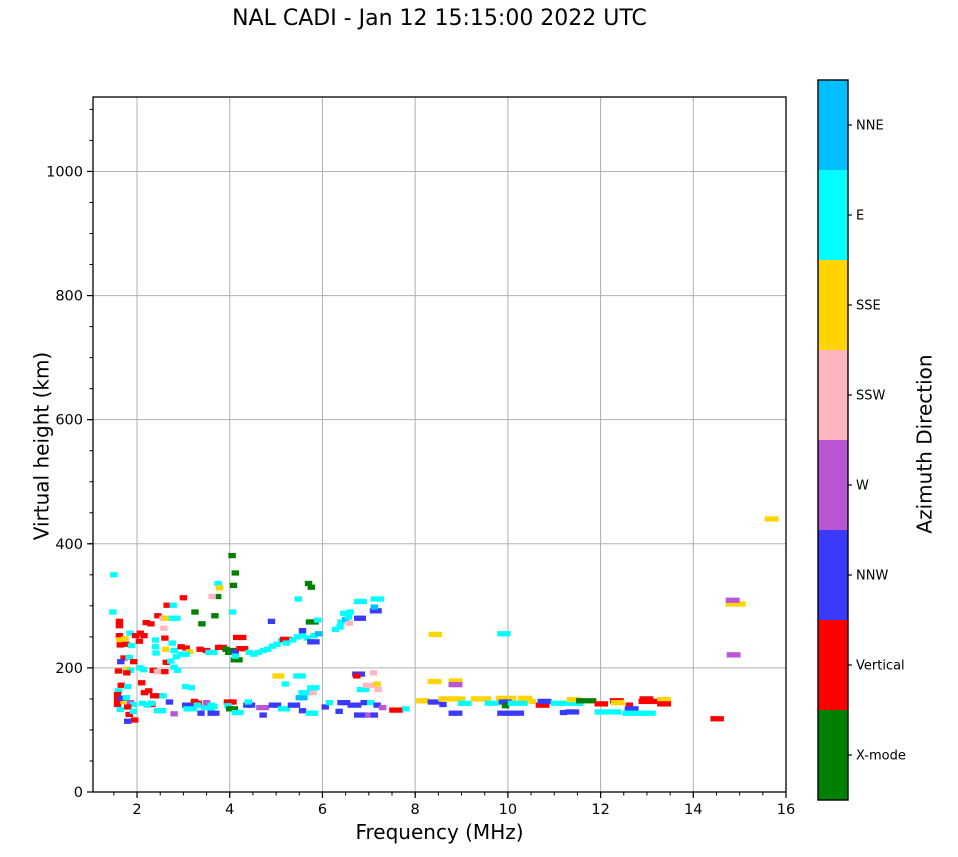  What do you see at coordinates (871, 396) in the screenshot?
I see `colorbar-category-label: SSW` at bounding box center [871, 396].